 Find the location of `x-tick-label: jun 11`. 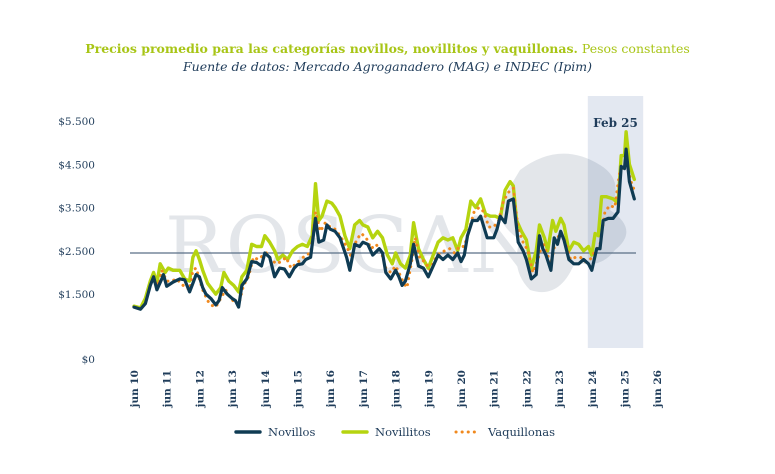

x-tick-label: jun 11 is located at coordinates (168, 389).